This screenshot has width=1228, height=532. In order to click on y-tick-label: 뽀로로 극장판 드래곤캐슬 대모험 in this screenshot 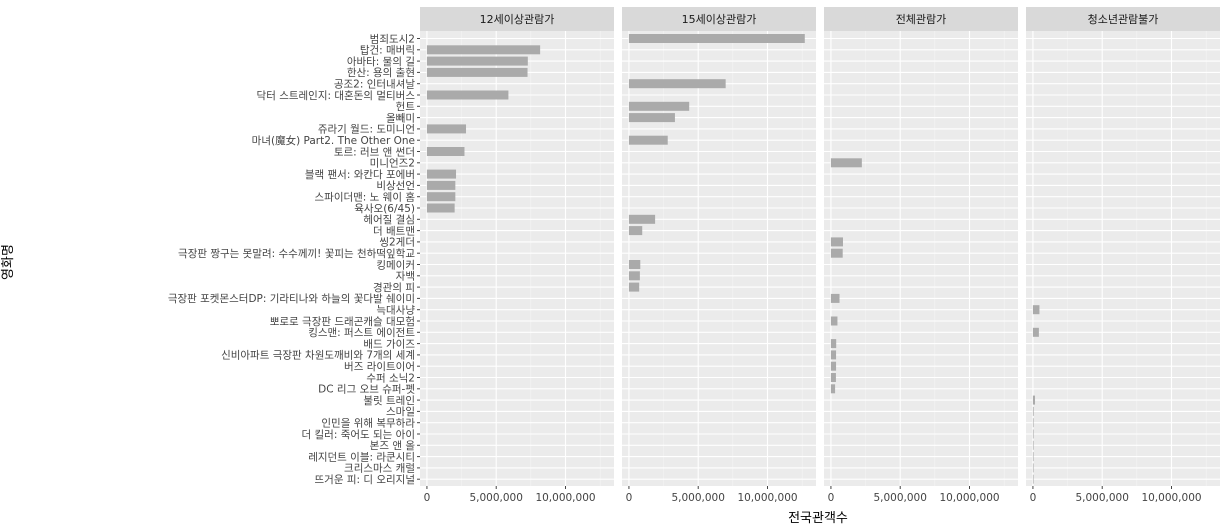, I will do `click(342, 322)`.